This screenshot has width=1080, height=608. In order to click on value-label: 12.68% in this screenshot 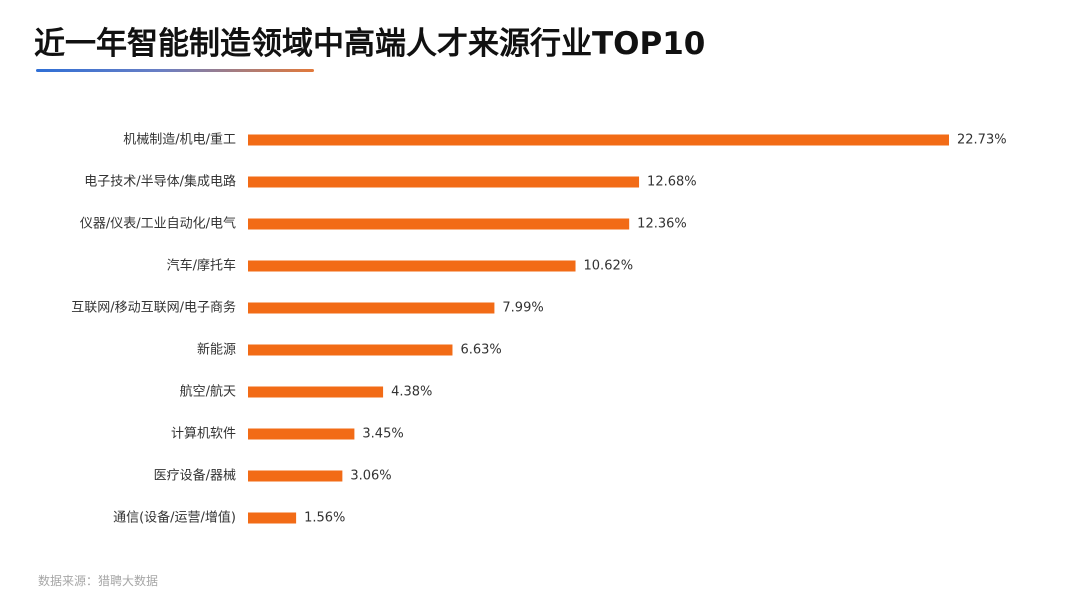, I will do `click(672, 182)`.